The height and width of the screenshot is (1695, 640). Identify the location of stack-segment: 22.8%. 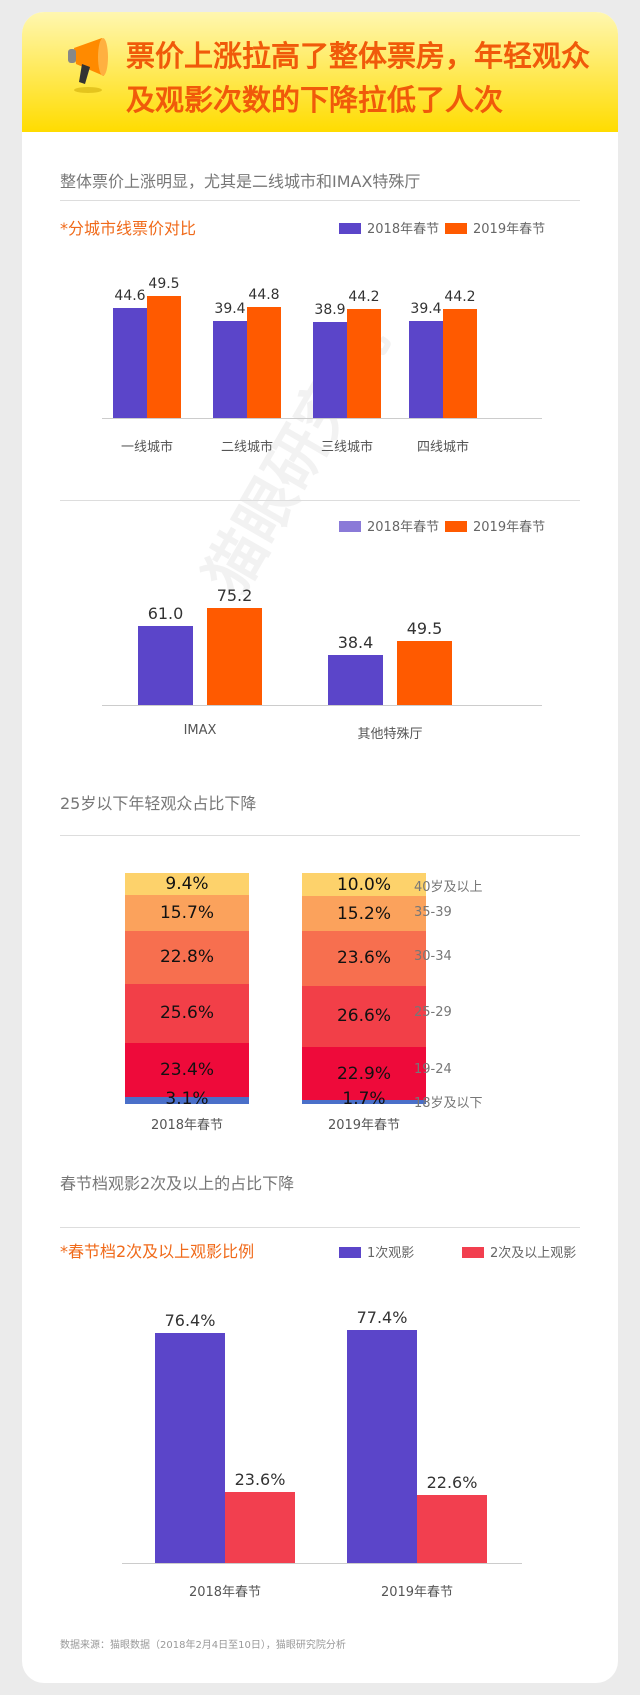
(187, 957).